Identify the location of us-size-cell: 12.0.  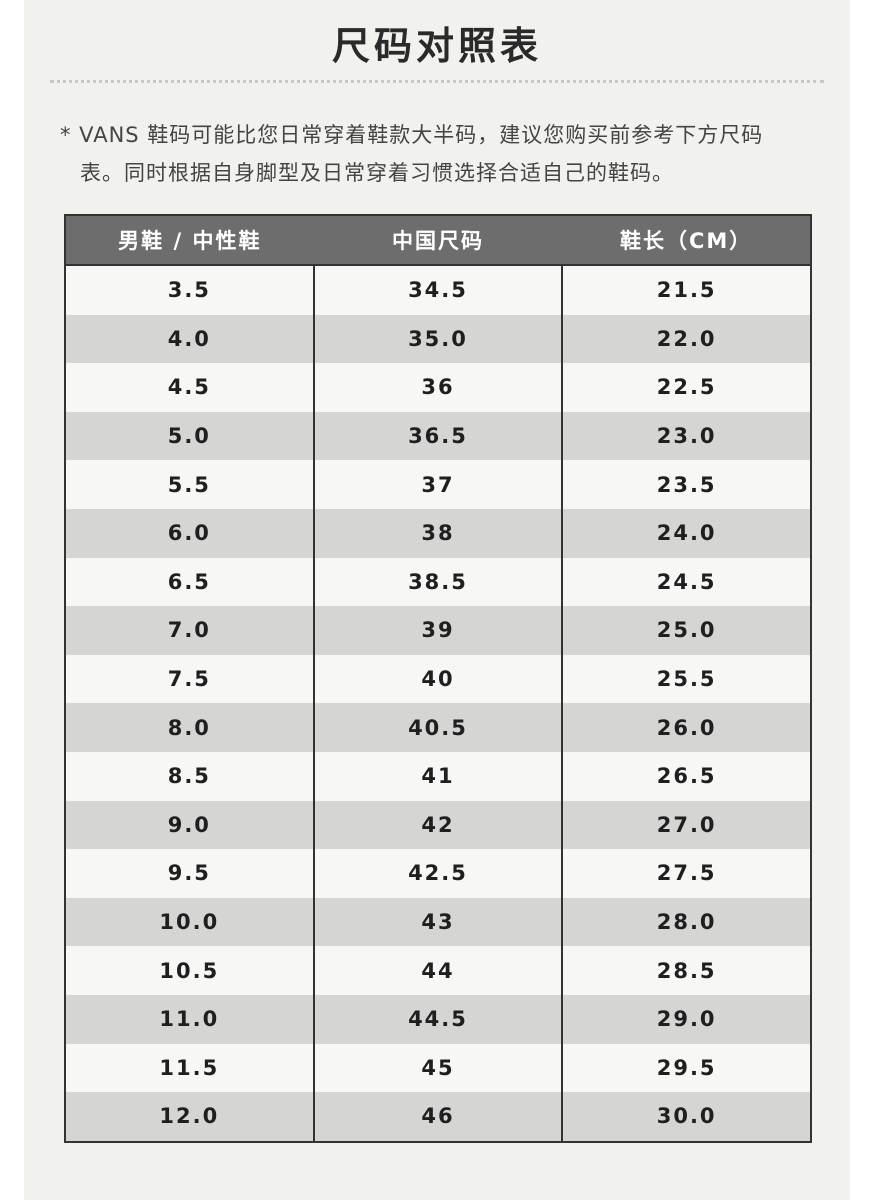
(189, 1117).